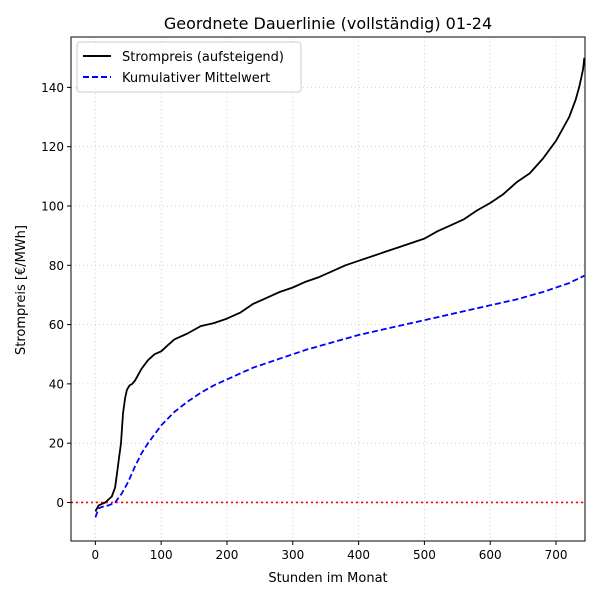 The image size is (600, 605). Describe the element at coordinates (52, 147) in the screenshot. I see `y-tick-label: 120` at that location.